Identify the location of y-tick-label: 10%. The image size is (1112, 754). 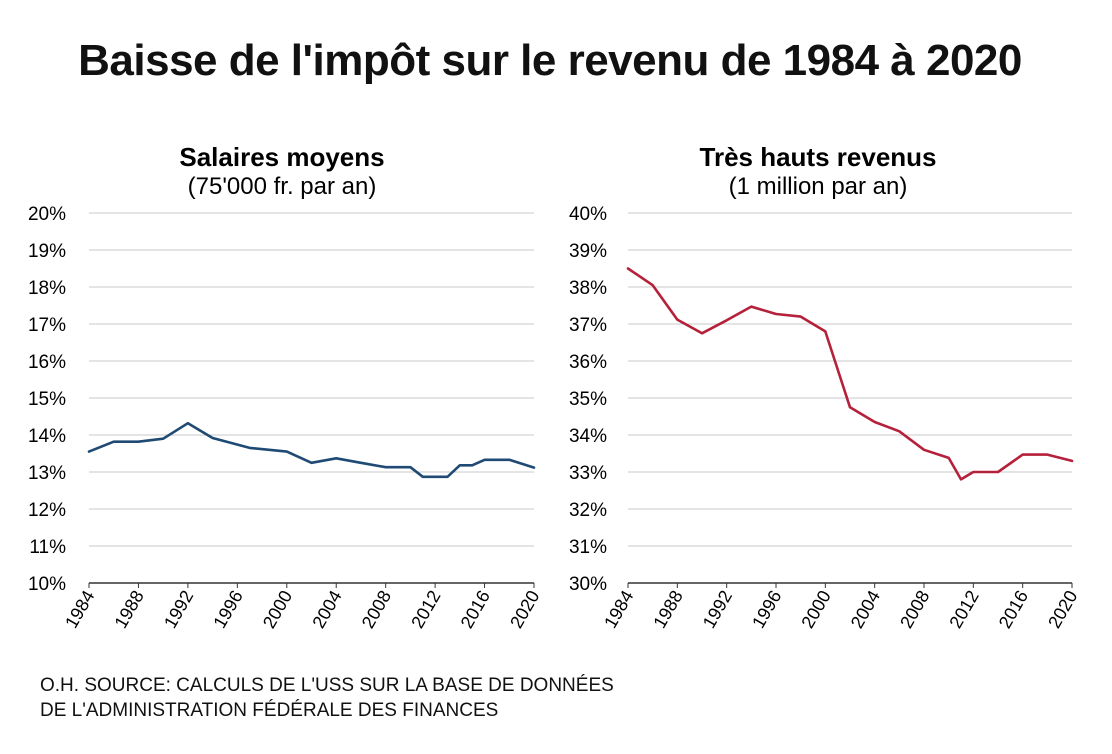
(47, 584).